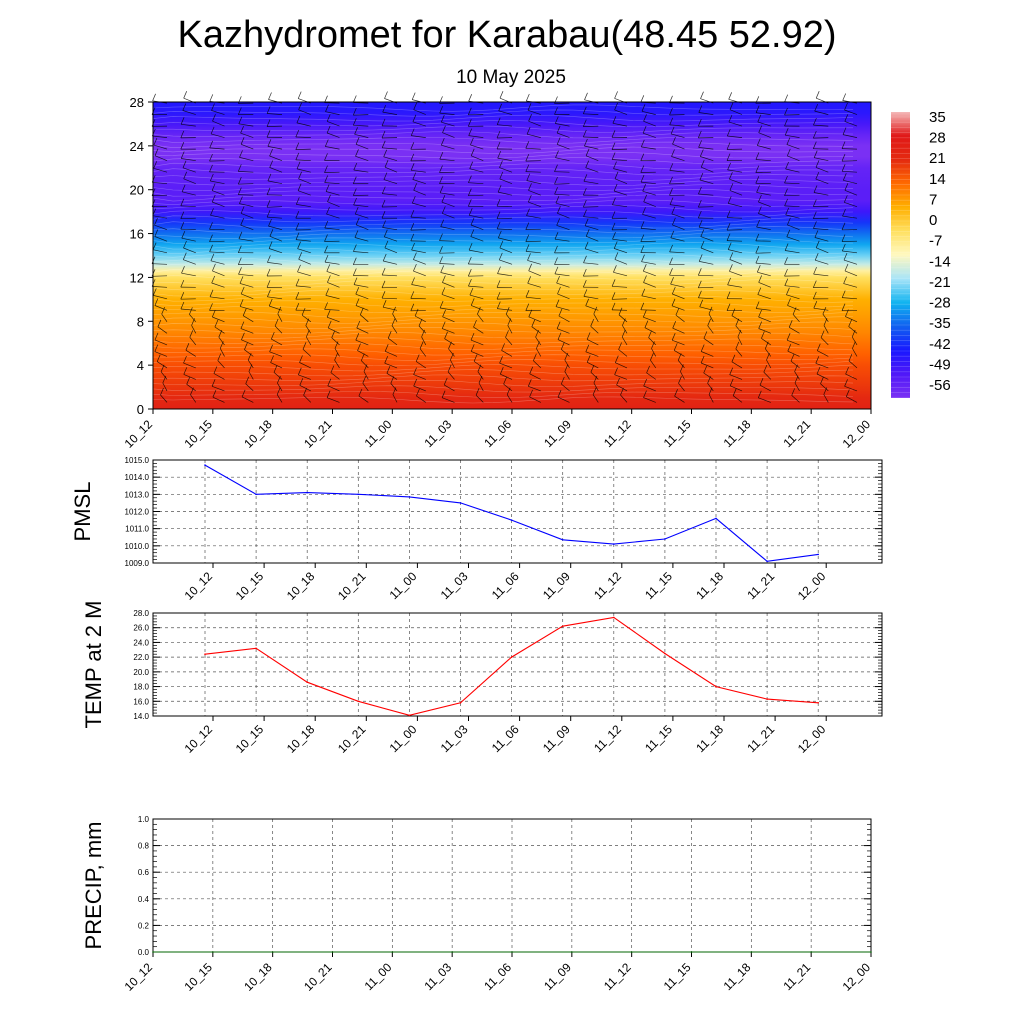 The image size is (1024, 1029). Describe the element at coordinates (857, 434) in the screenshot. I see `heatmap-x-tick-label: 12_00` at that location.